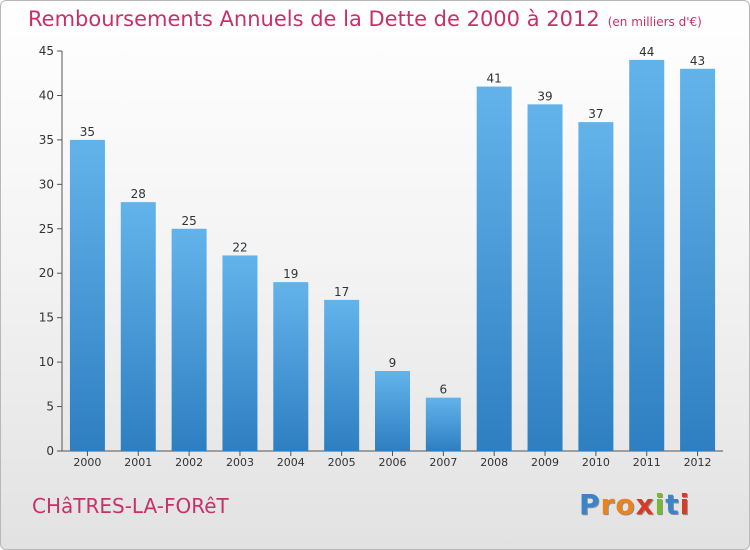 The width and height of the screenshot is (750, 550). What do you see at coordinates (595, 114) in the screenshot?
I see `data-label-2010: 37` at bounding box center [595, 114].